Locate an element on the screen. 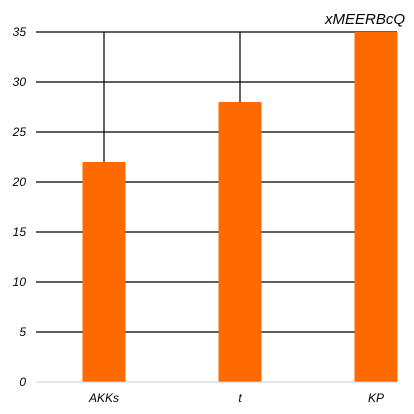 The image size is (414, 414). y-tick-label: 30 is located at coordinates (20, 82).